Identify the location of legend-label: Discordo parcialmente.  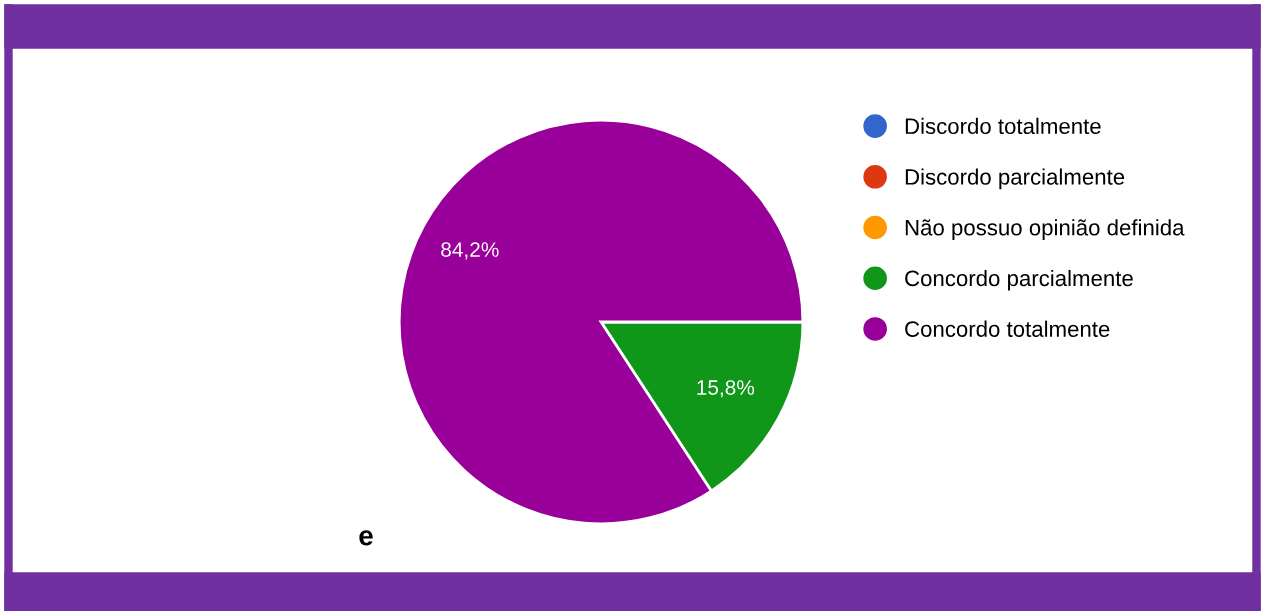
(1015, 179).